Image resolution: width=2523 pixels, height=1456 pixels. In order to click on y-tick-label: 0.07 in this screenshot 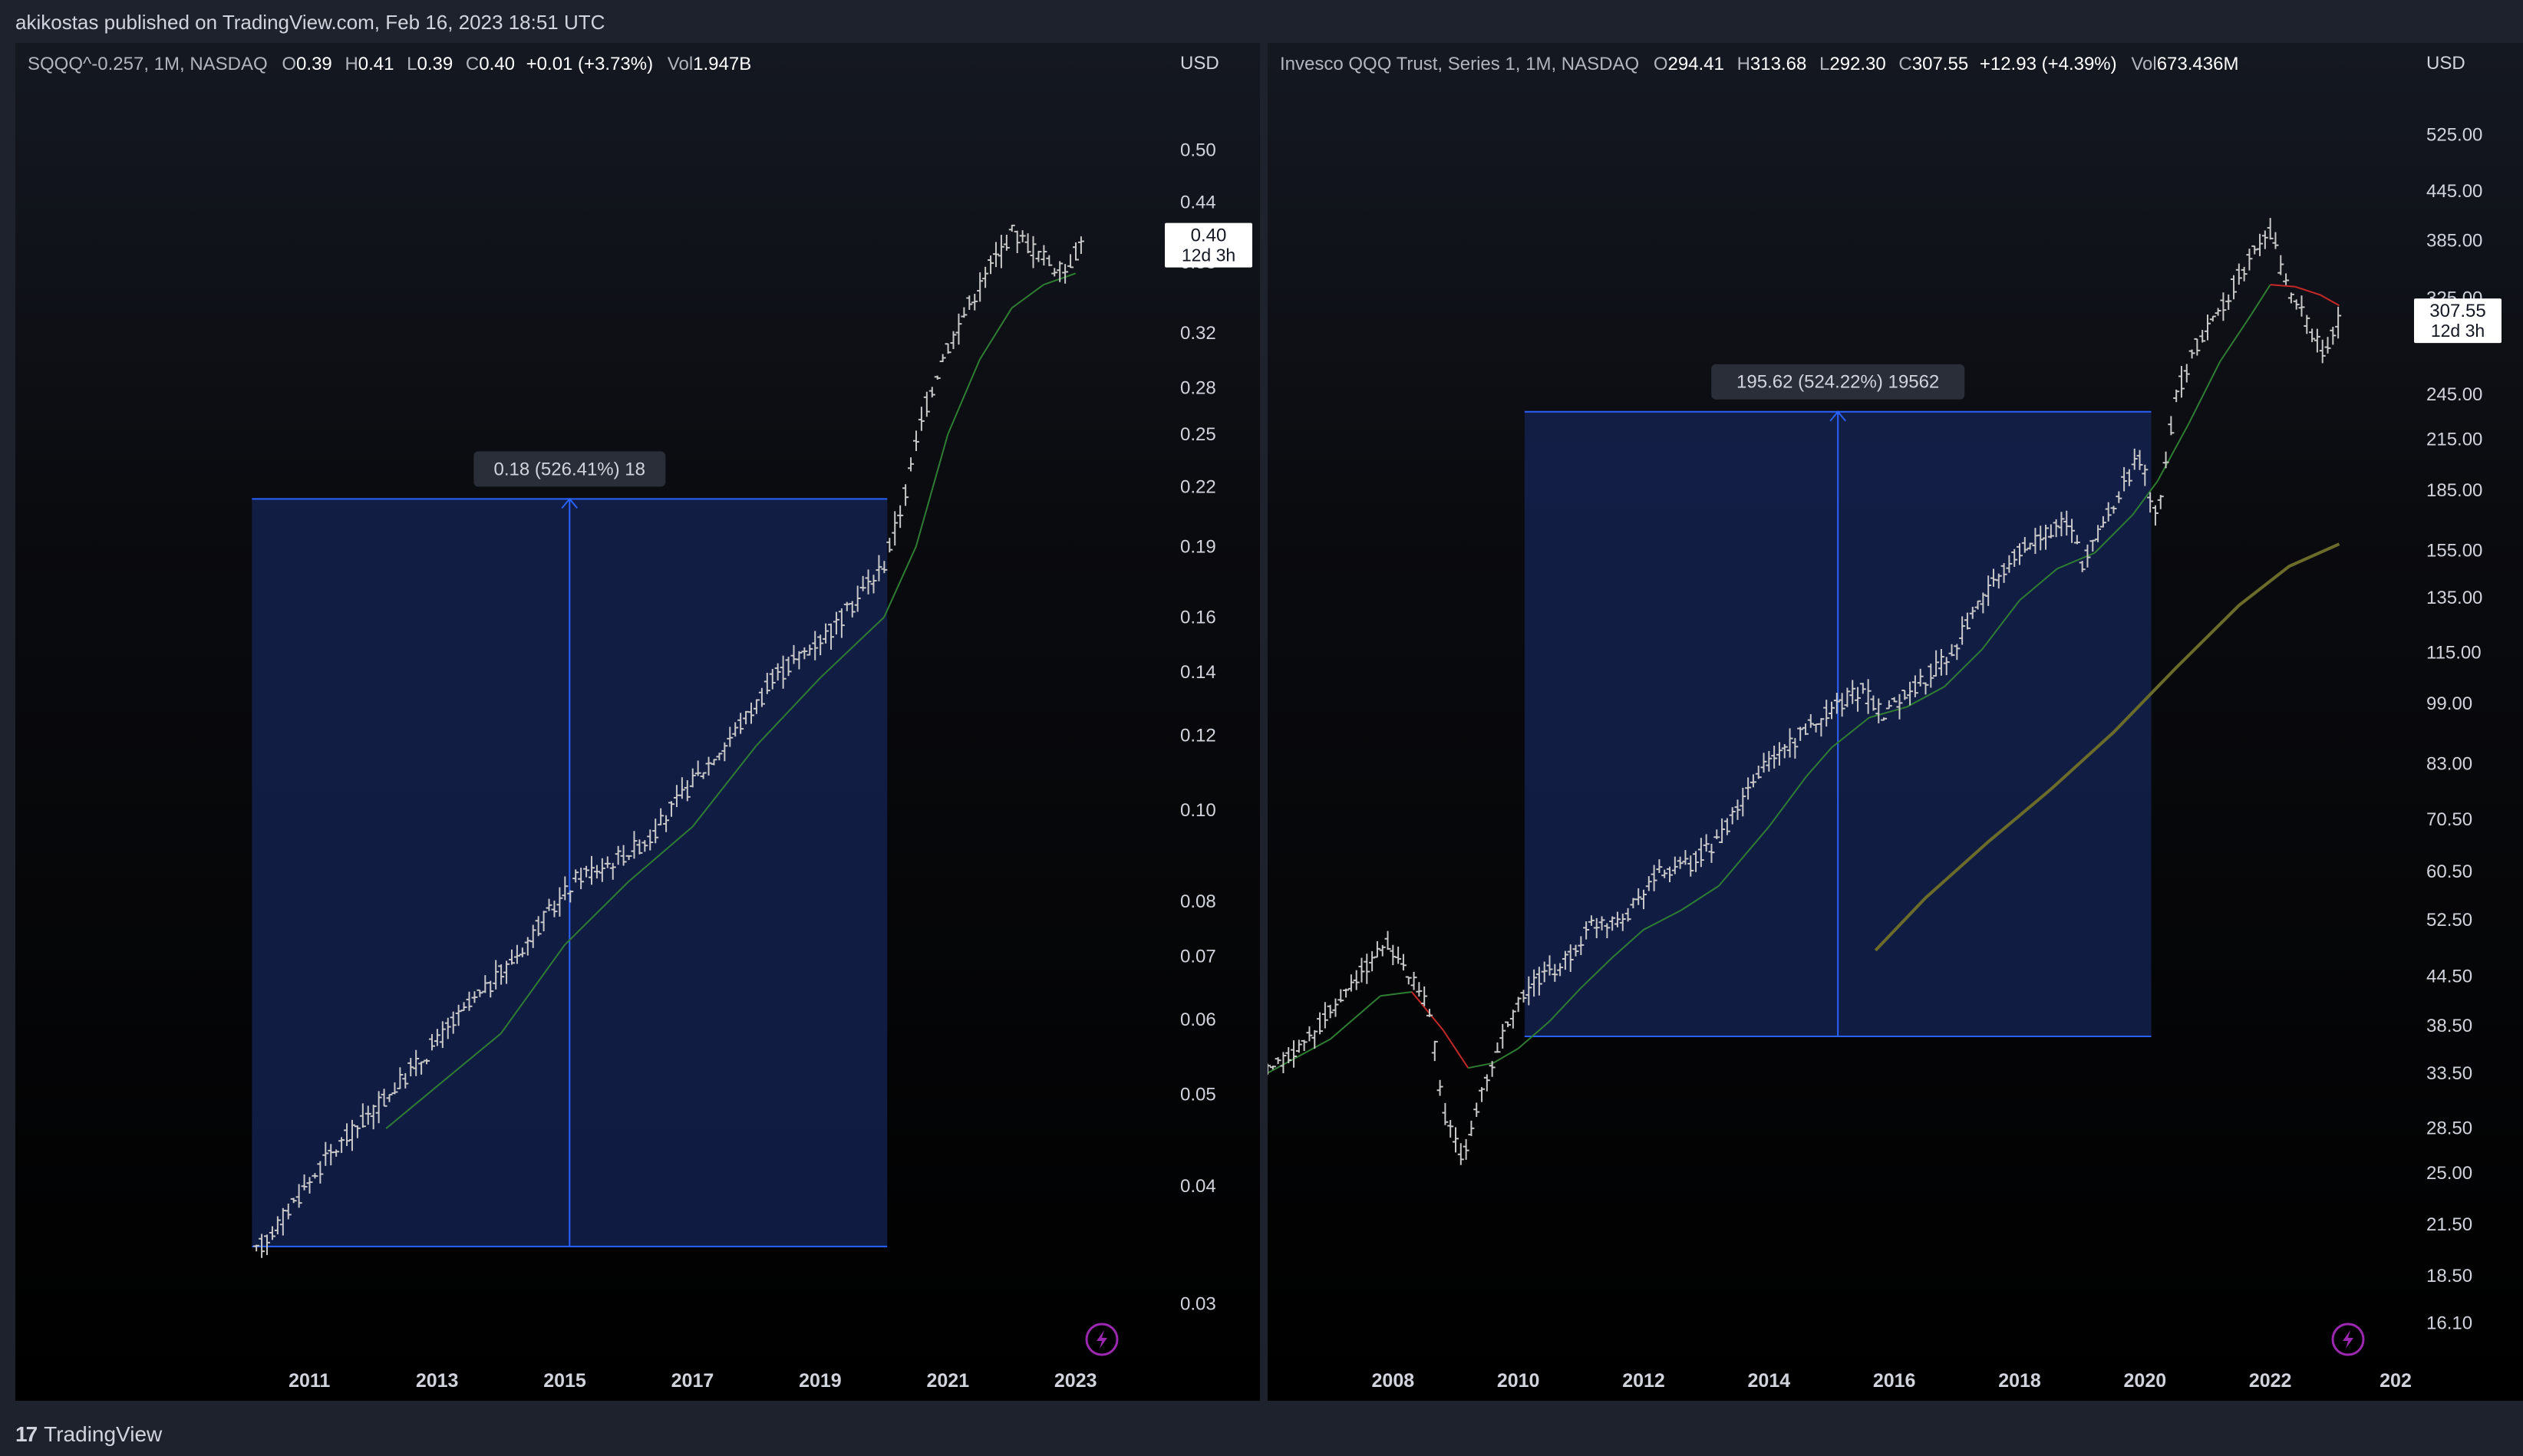, I will do `click(1198, 957)`.